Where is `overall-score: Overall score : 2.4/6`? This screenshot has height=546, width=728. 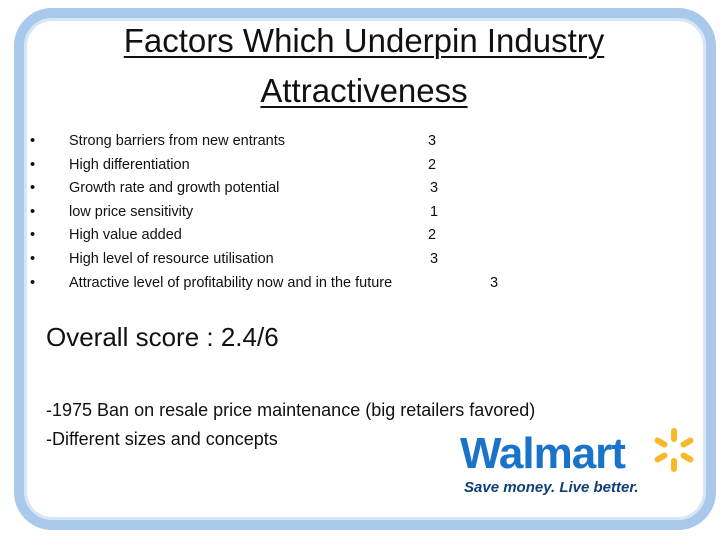
overall-score: Overall score : 2.4/6 is located at coordinates (162, 337).